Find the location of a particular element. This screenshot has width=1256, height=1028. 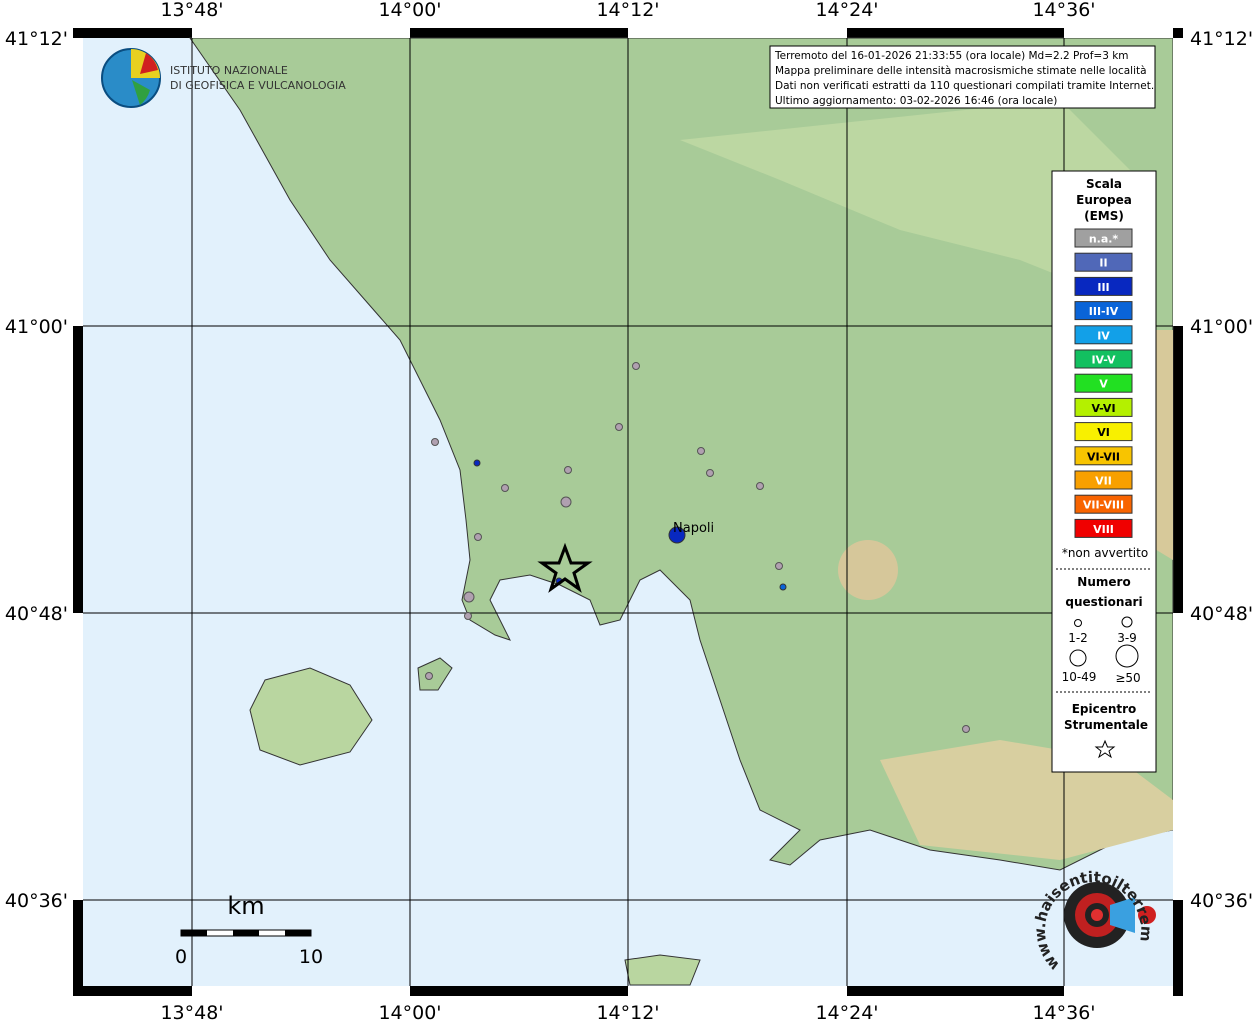

legend-label: VIII is located at coordinates (1103, 529).